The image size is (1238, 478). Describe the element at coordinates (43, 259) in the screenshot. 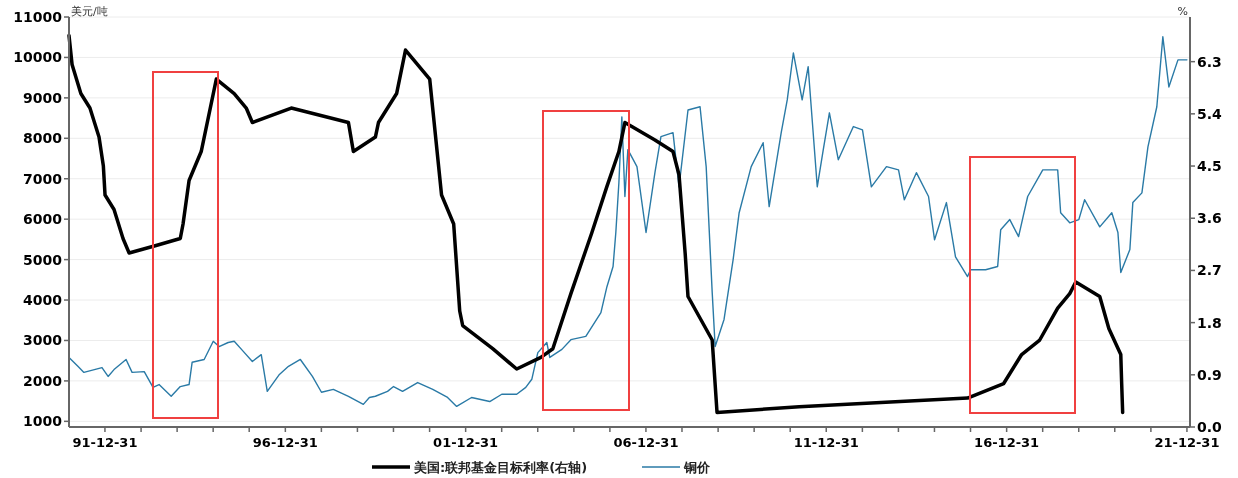

I see `y-tick-label: 5000` at that location.